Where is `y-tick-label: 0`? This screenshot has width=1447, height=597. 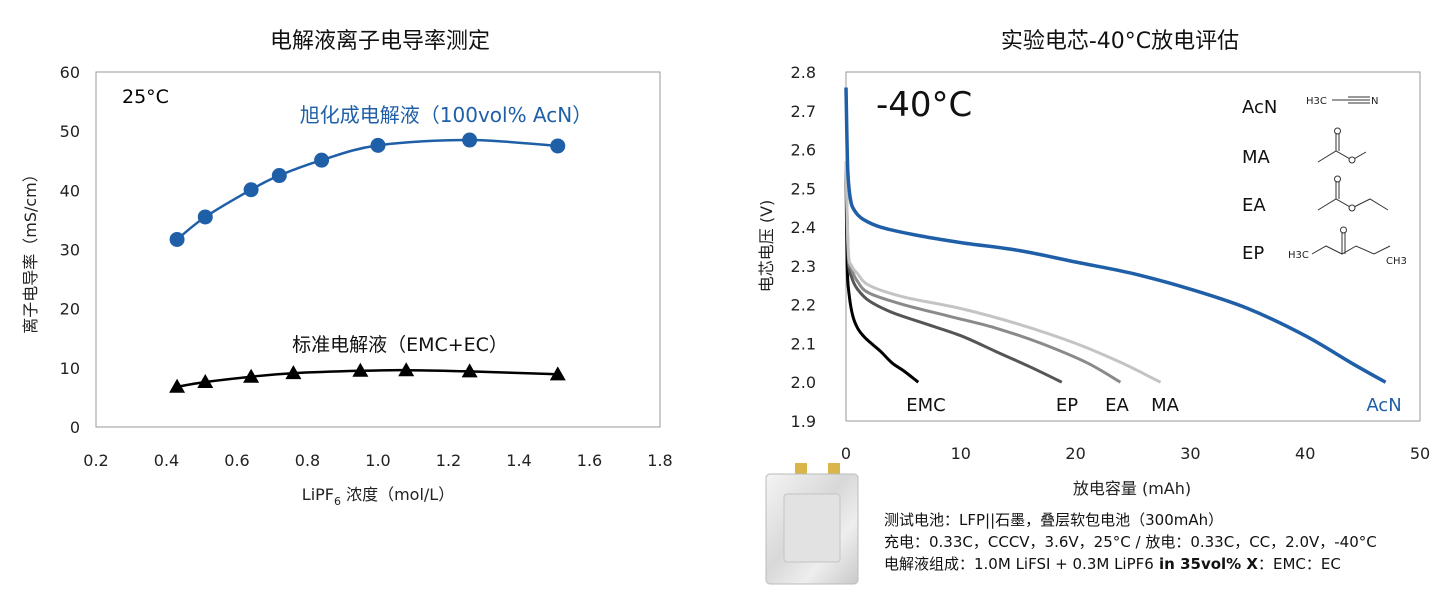
y-tick-label: 0 is located at coordinates (75, 427).